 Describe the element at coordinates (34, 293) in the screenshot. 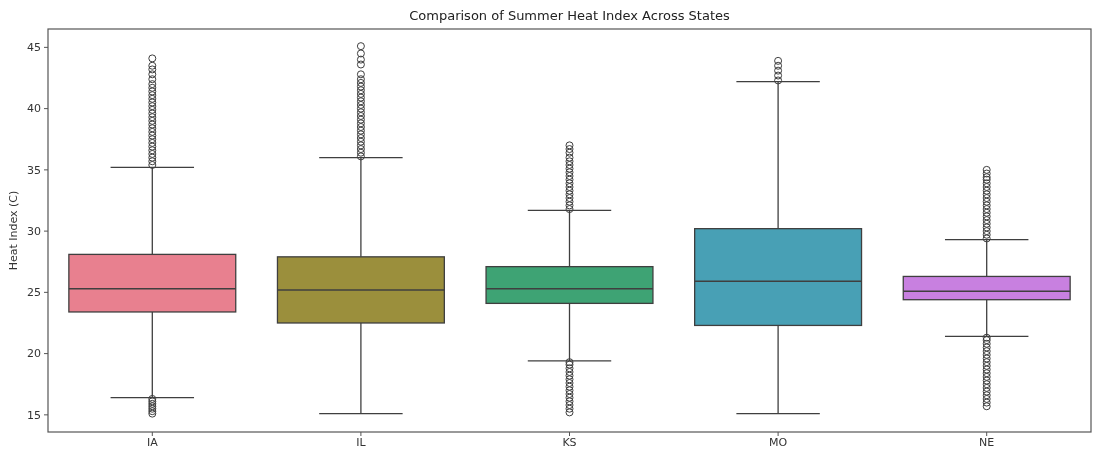

I see `y-tick-label: 25` at that location.